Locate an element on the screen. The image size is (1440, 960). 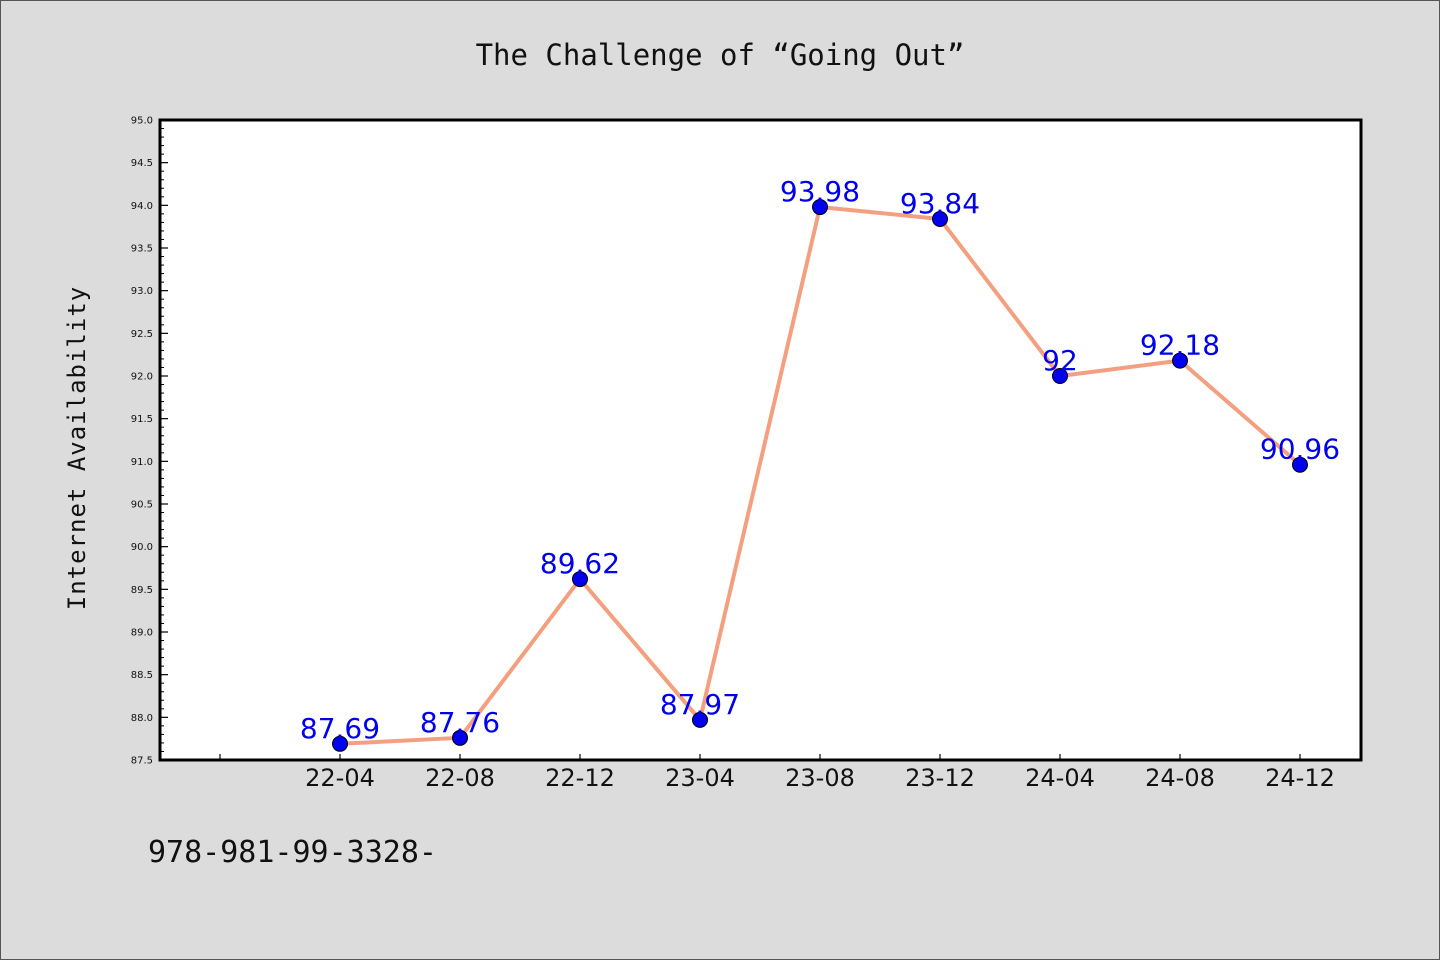
x-tick-label: 22-08 is located at coordinates (460, 778).